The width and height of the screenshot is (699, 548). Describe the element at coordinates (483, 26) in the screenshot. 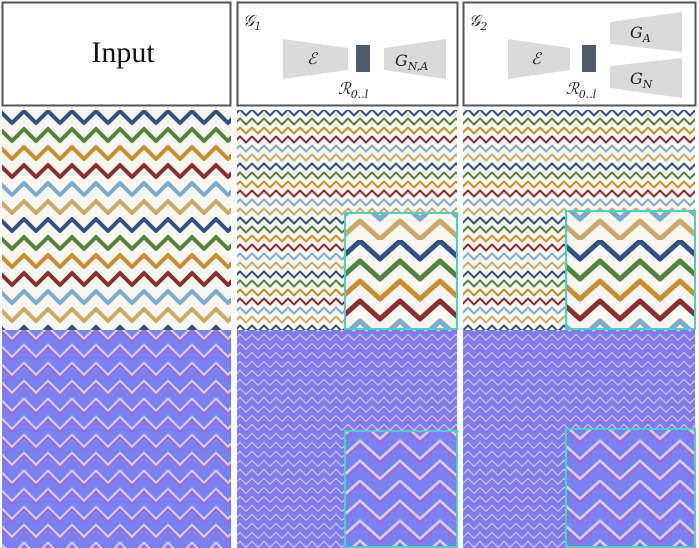

I see `subscript: 2` at that location.